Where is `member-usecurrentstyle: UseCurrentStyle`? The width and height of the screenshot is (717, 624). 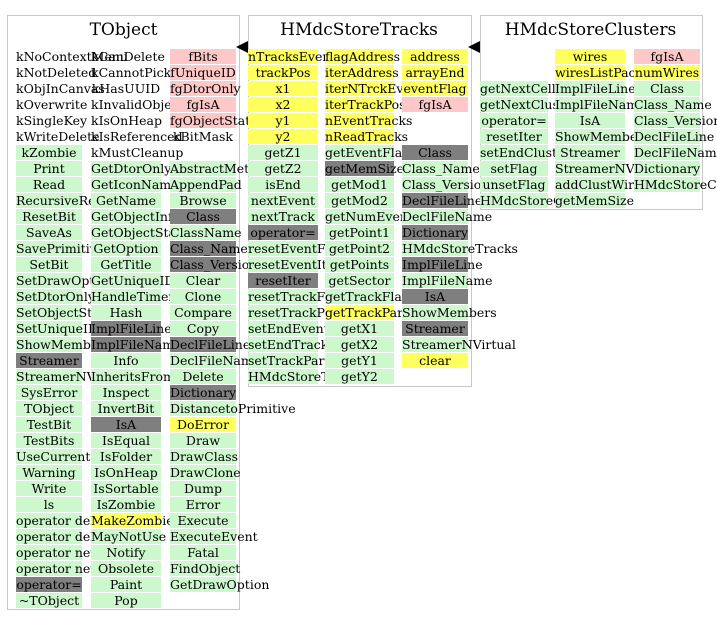
member-usecurrentstyle: UseCurrentStyle is located at coordinates (69, 456).